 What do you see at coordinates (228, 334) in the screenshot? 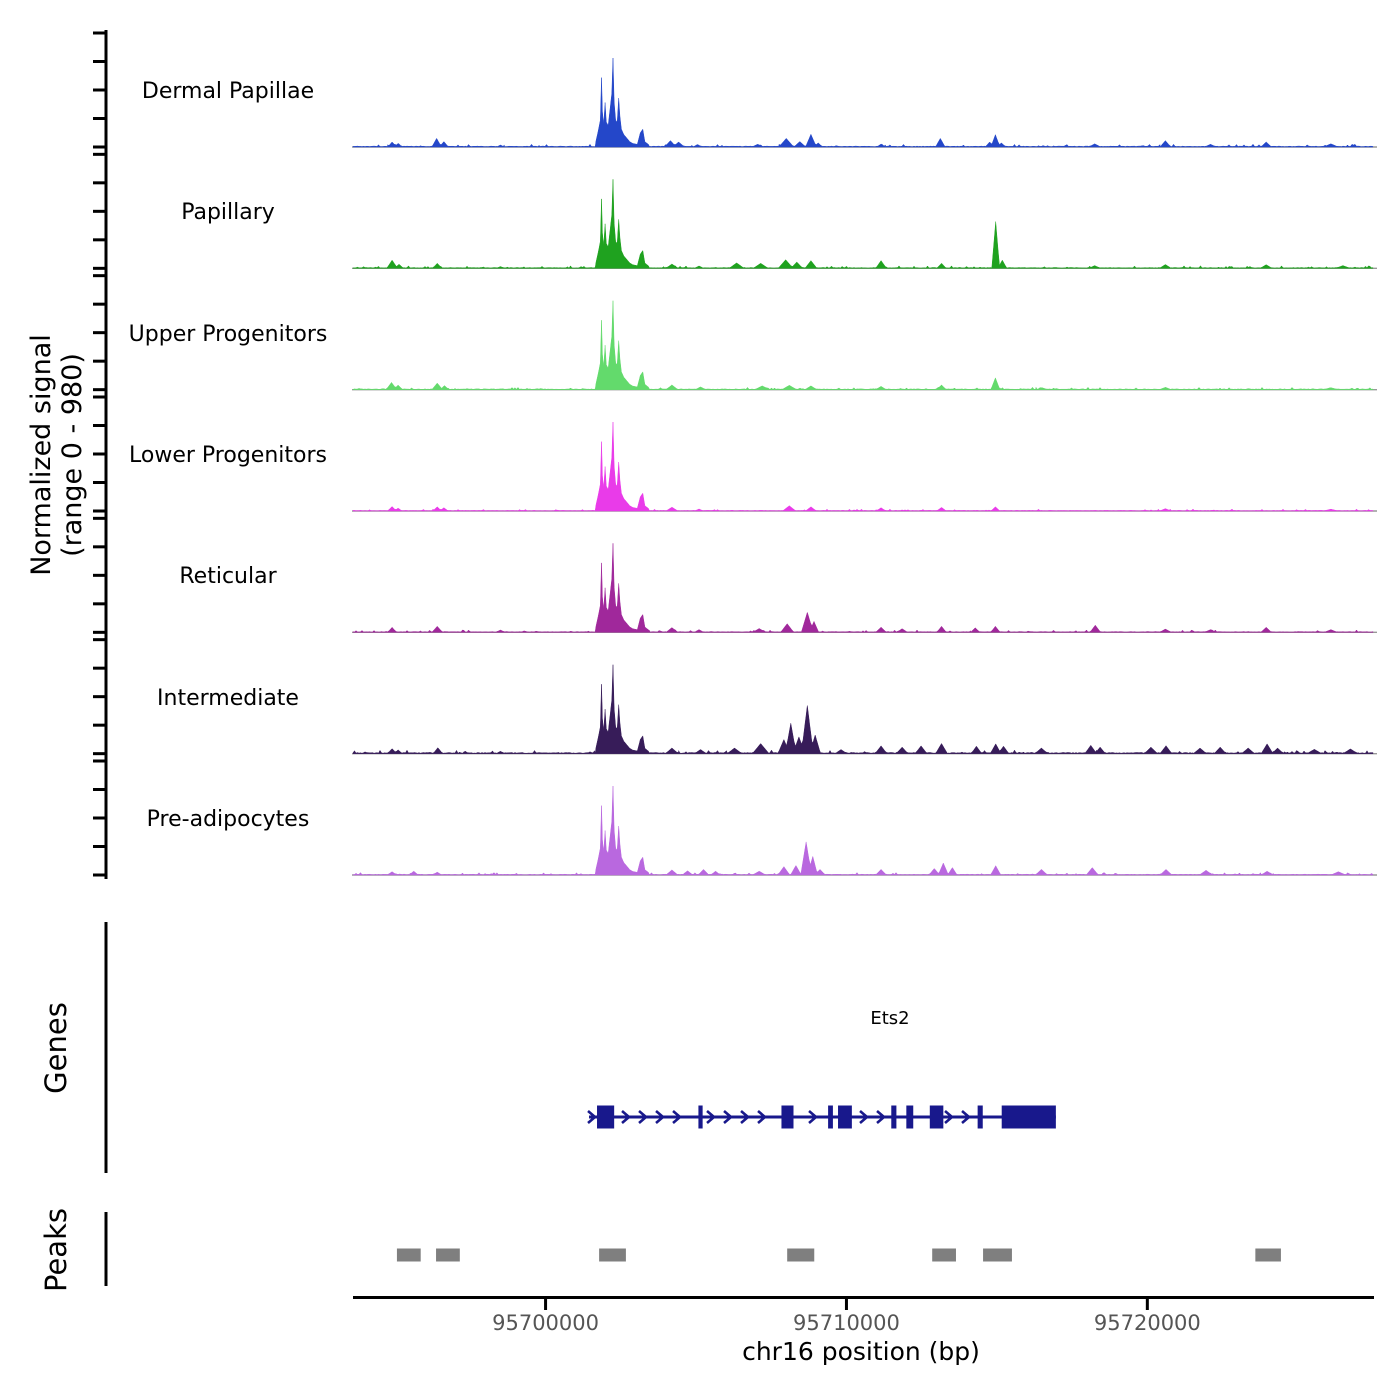
I see `track-label-upper-progenitors: Upper Progenitors` at bounding box center [228, 334].